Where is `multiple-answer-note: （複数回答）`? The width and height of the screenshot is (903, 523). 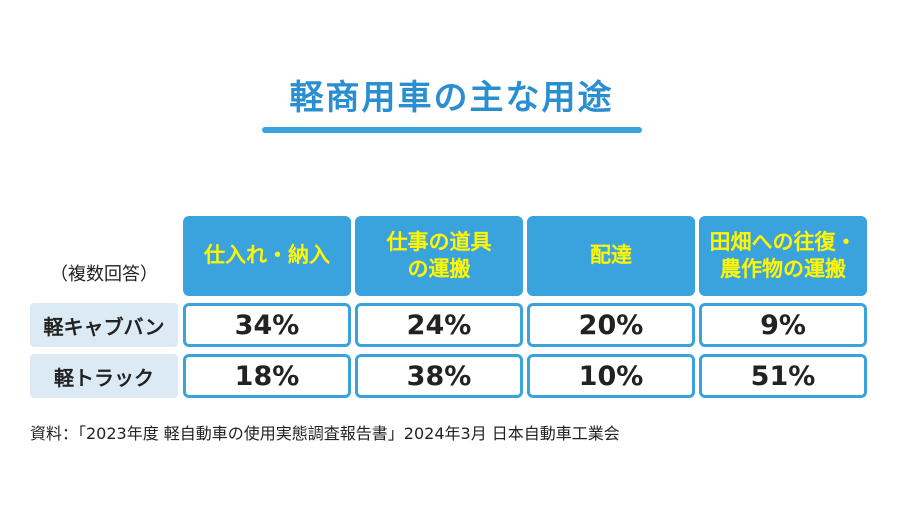
multiple-answer-note: （複数回答） is located at coordinates (104, 274).